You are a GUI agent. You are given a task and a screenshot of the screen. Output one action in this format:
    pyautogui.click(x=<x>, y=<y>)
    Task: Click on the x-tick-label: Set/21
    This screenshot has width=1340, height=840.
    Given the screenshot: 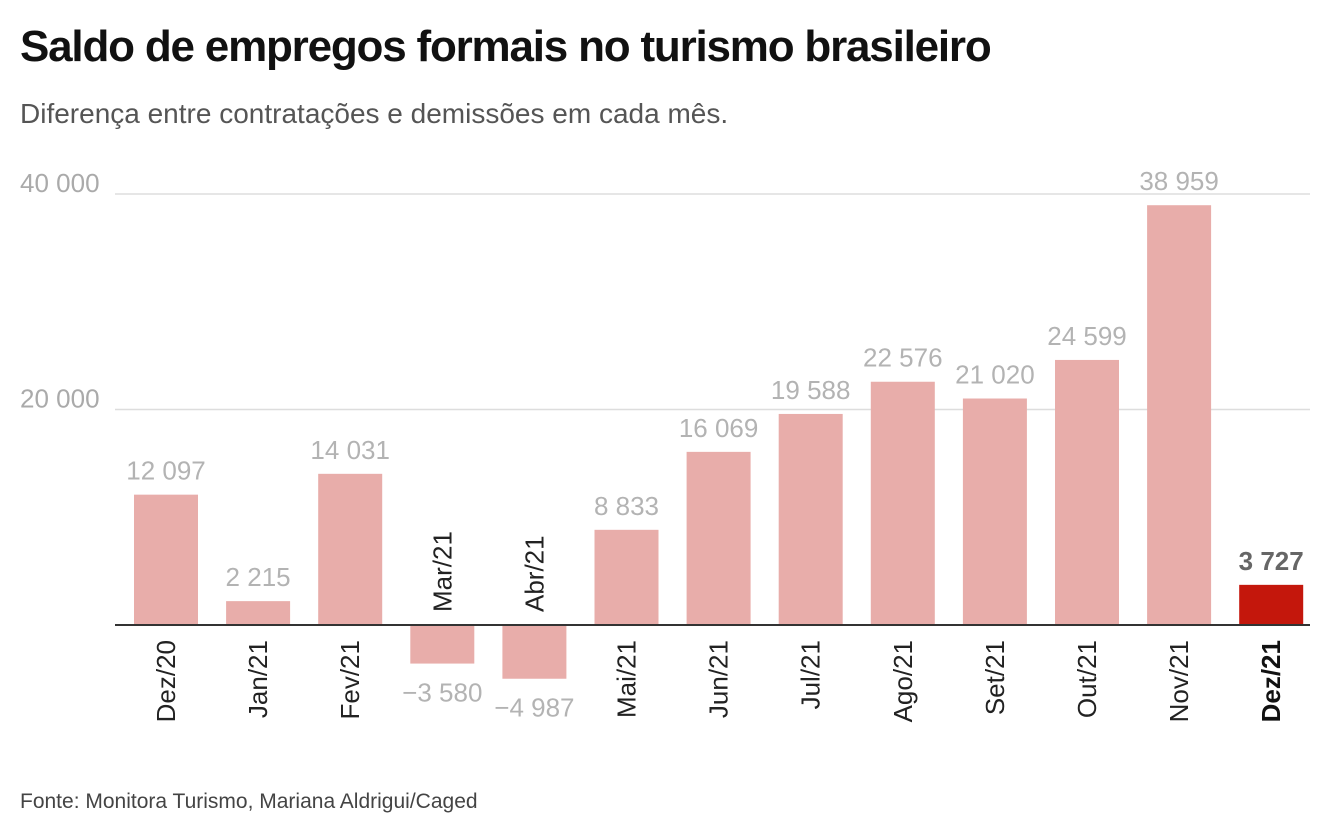 What is the action you would take?
    pyautogui.click(x=995, y=677)
    